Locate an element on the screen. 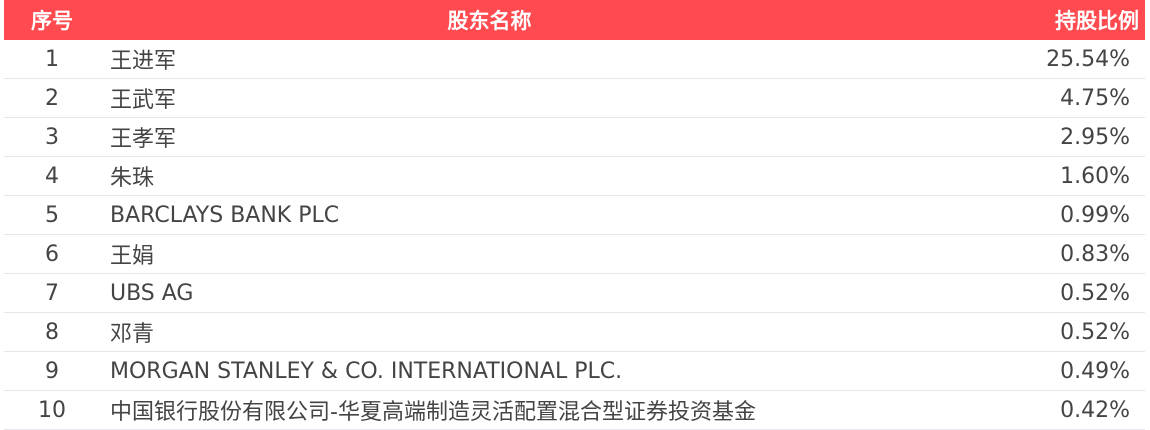  table-row: 3 王孝军 2.95% is located at coordinates (574, 137).